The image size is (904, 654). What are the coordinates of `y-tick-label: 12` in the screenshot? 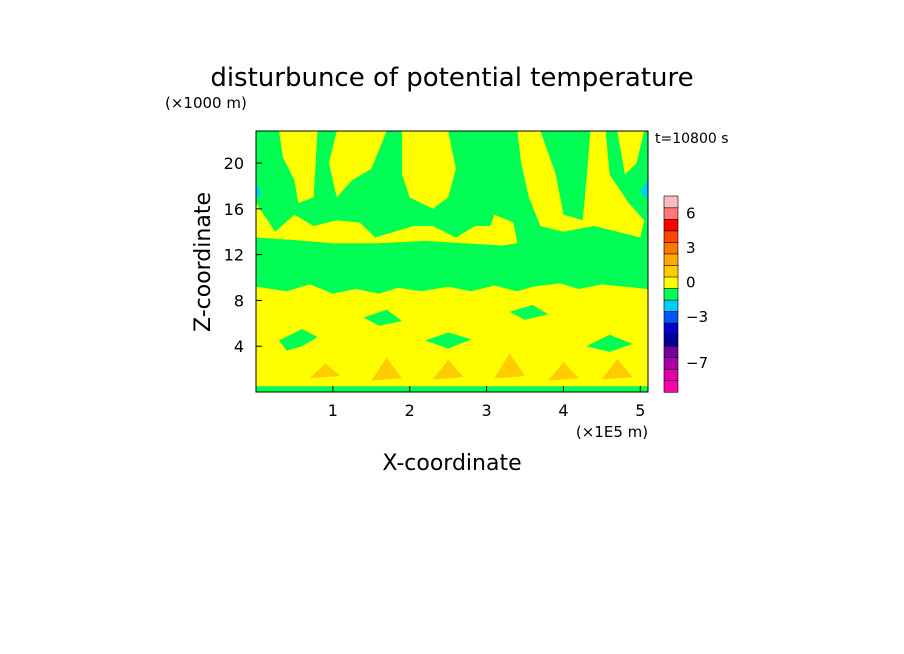 It's located at (234, 255).